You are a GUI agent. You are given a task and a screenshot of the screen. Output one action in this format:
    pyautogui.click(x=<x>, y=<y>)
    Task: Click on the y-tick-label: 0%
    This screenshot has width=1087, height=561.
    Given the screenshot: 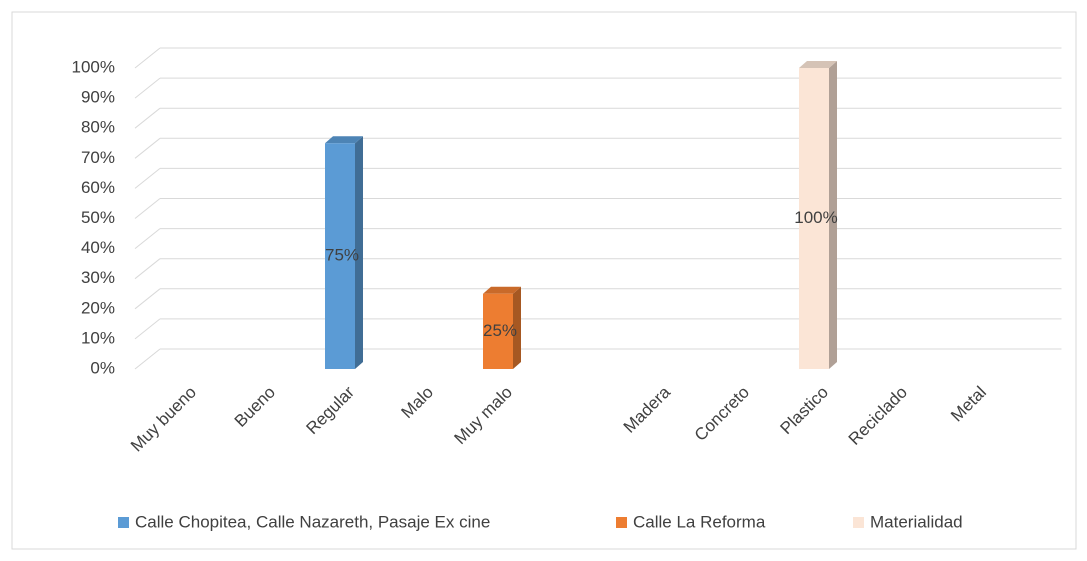 What is the action you would take?
    pyautogui.click(x=102, y=367)
    